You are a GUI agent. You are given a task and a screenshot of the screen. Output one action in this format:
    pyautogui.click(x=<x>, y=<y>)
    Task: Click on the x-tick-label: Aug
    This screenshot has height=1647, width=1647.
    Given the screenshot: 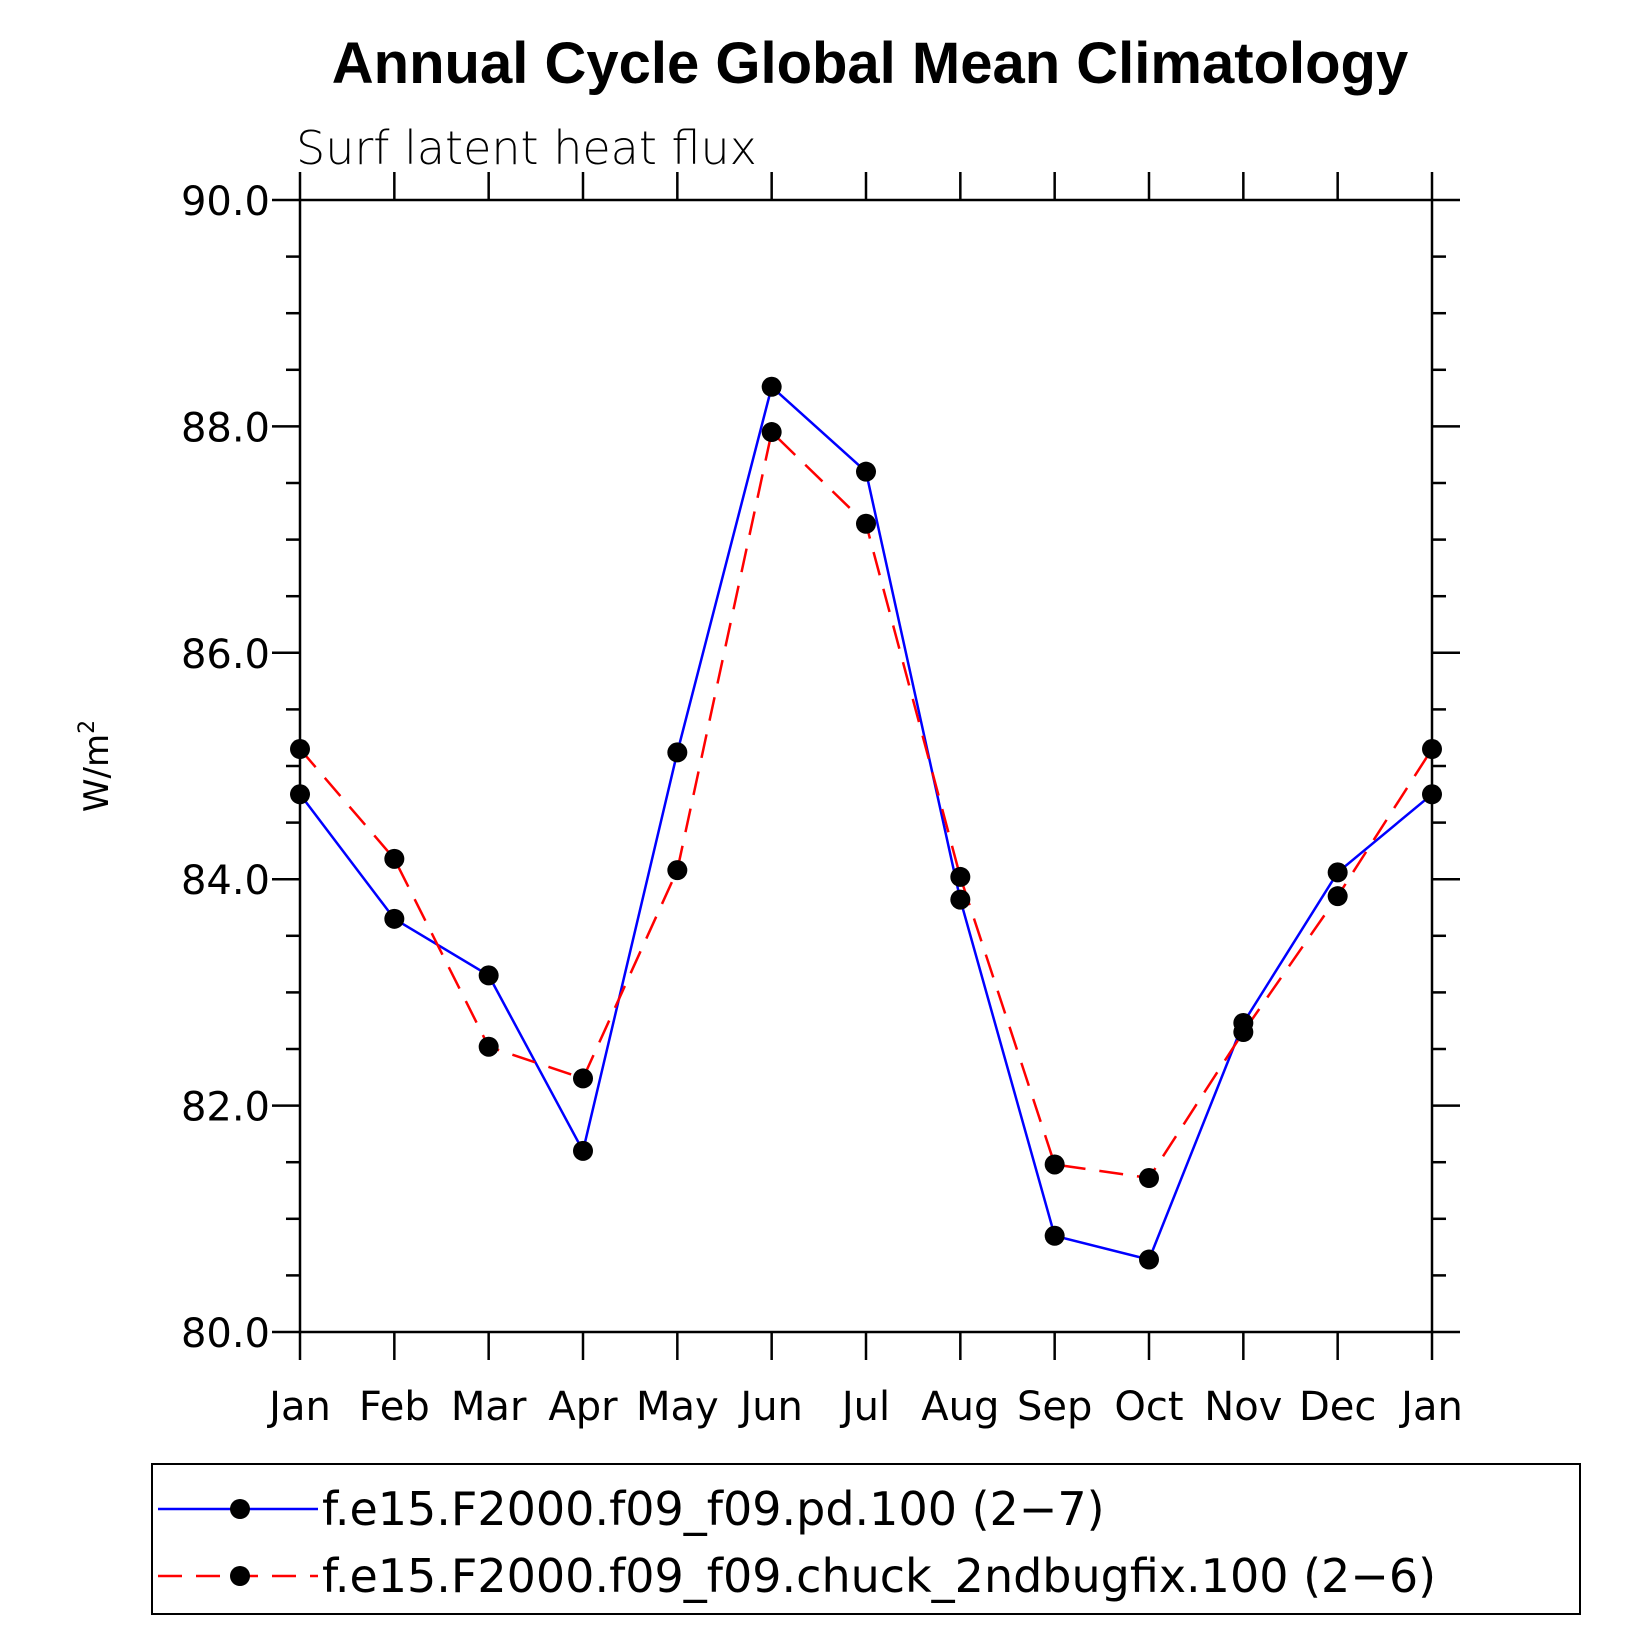 What is the action you would take?
    pyautogui.click(x=960, y=1407)
    